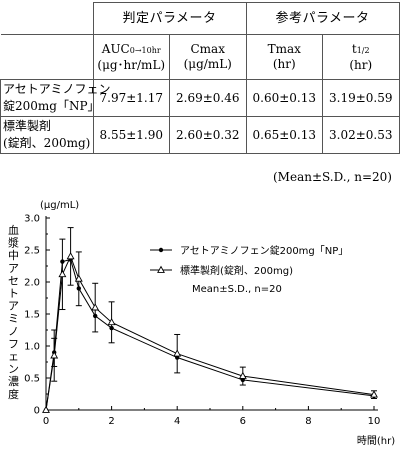  Describe the element at coordinates (32, 283) in the screenshot. I see `y-tick-label: 2.0` at that location.